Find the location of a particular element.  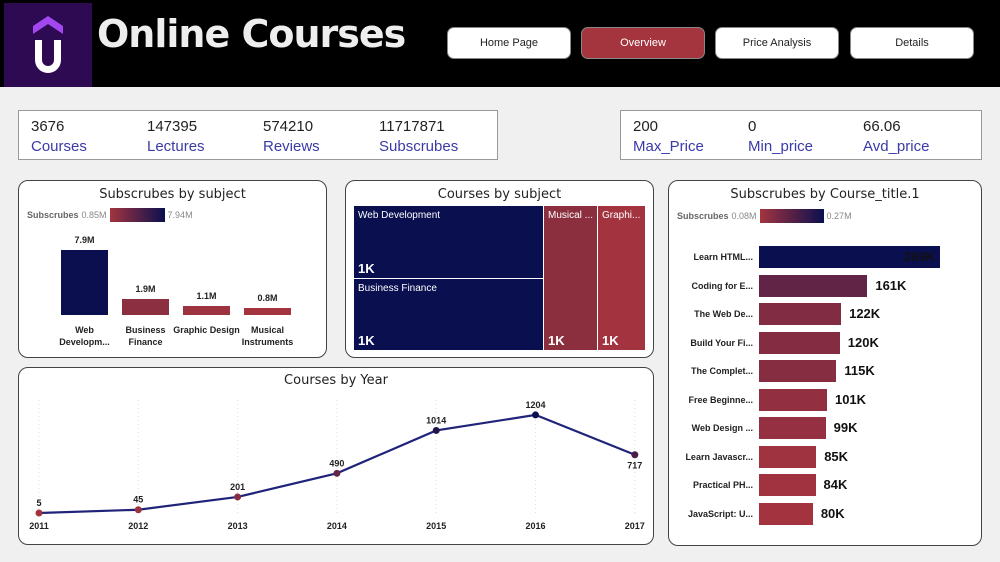

data-label: 122K is located at coordinates (865, 313).